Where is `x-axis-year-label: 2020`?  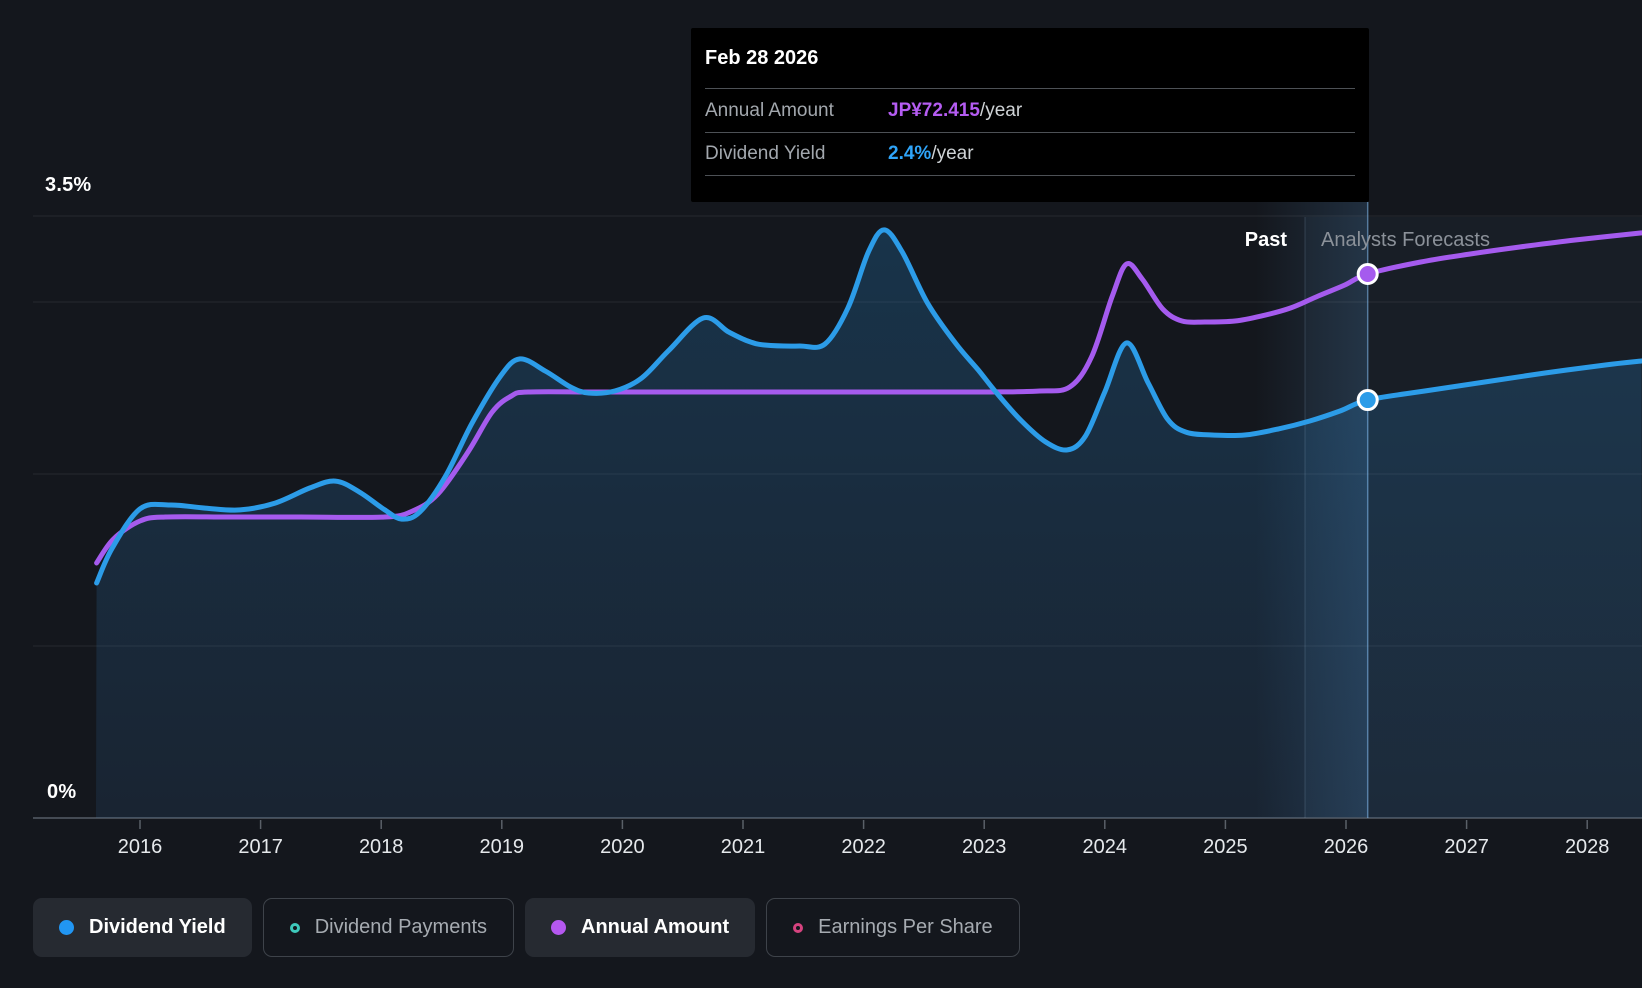 x-axis-year-label: 2020 is located at coordinates (622, 847).